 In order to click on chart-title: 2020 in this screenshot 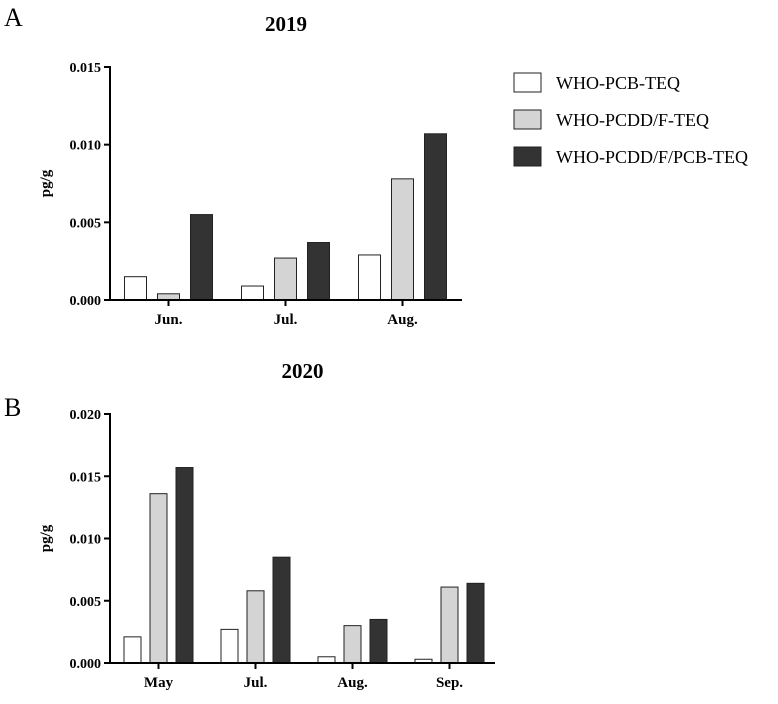, I will do `click(303, 371)`.